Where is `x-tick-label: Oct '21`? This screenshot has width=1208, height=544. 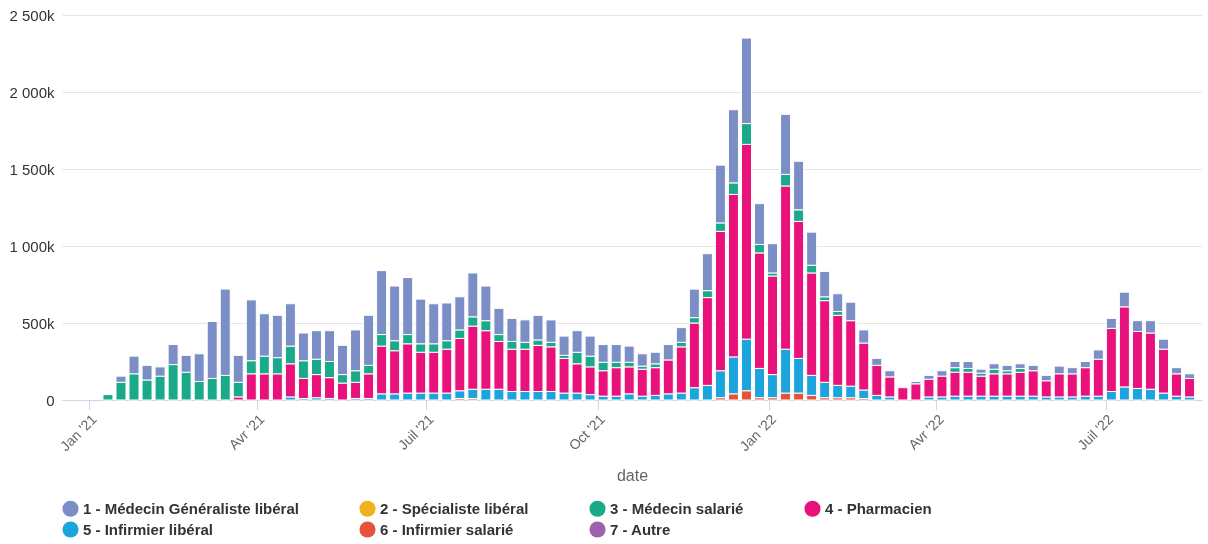
x-tick-label: Oct '21 is located at coordinates (587, 432).